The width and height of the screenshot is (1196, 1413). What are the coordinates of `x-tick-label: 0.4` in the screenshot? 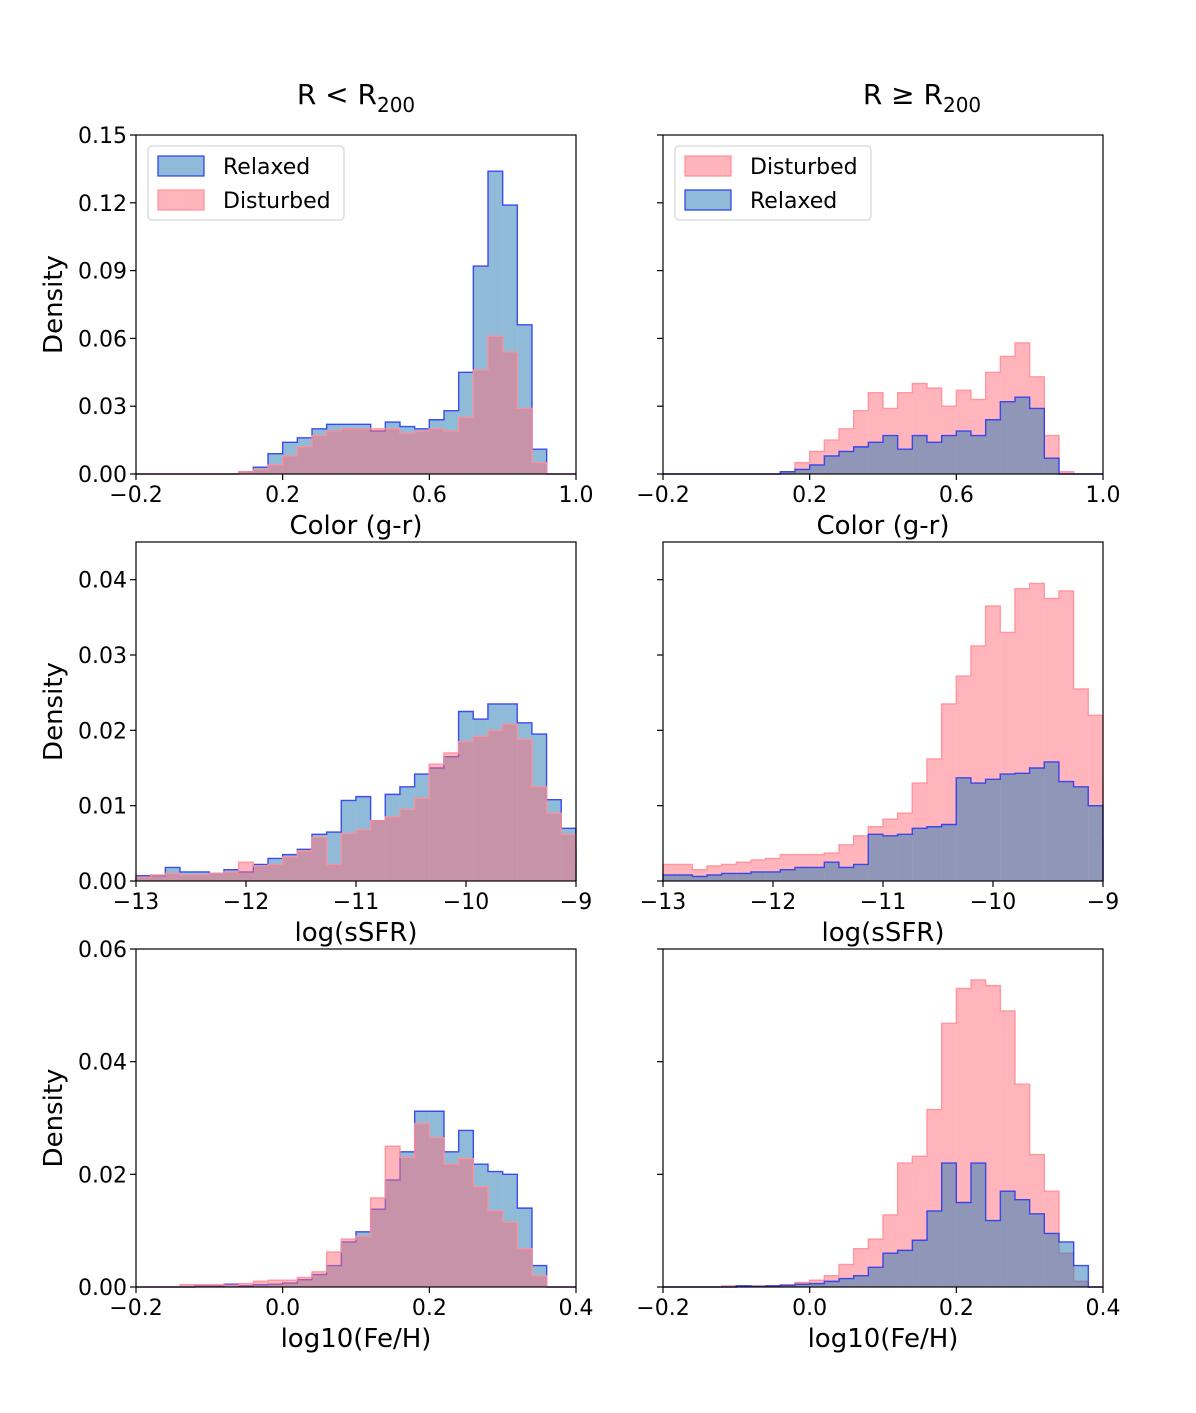 It's located at (576, 1308).